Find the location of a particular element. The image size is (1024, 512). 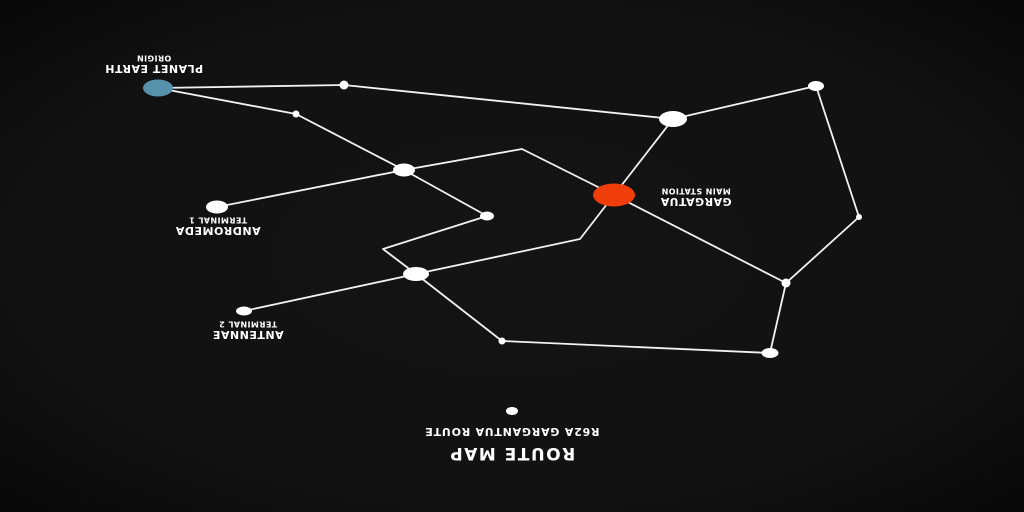

map-subtitle: R62A GARGANTUA ROUTE is located at coordinates (511, 431).